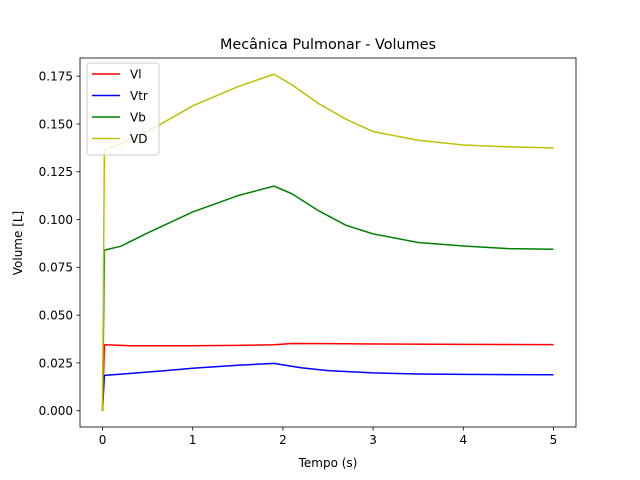 The width and height of the screenshot is (640, 480). What do you see at coordinates (56, 124) in the screenshot?
I see `y-tick-label: 0.150` at bounding box center [56, 124].